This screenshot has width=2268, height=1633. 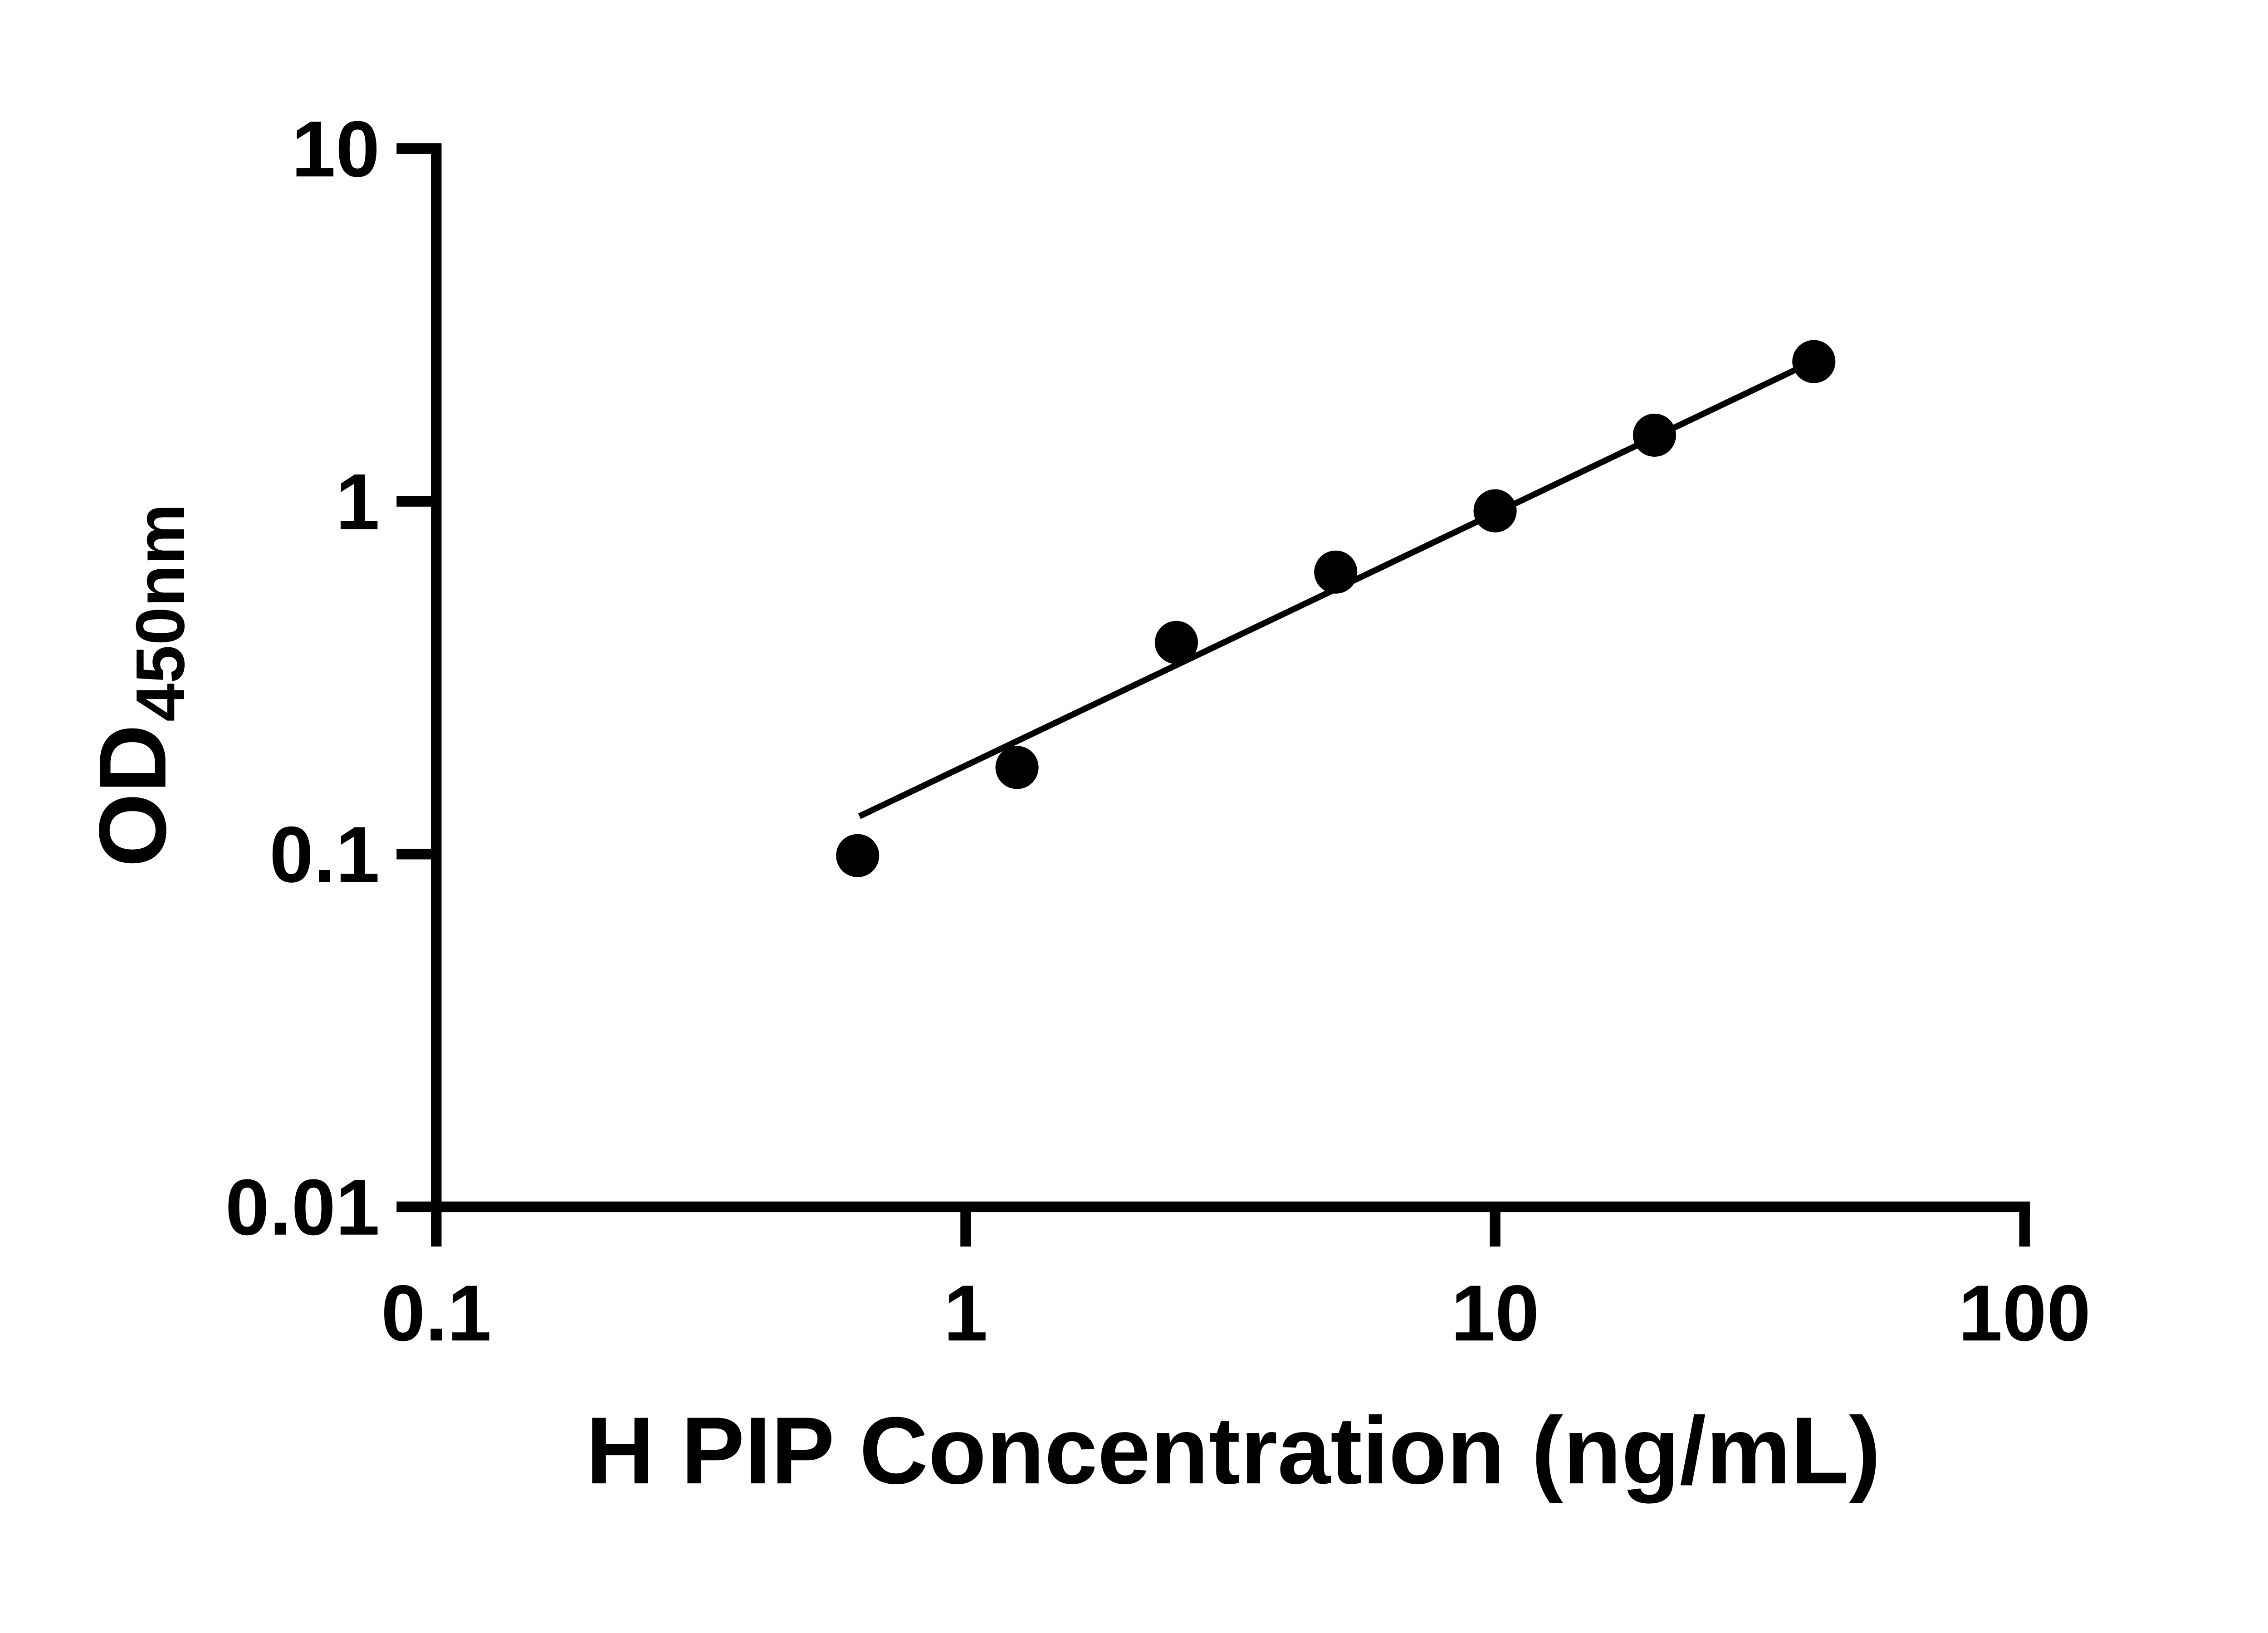 I want to click on x-tick-label: 10, so click(x=1495, y=1313).